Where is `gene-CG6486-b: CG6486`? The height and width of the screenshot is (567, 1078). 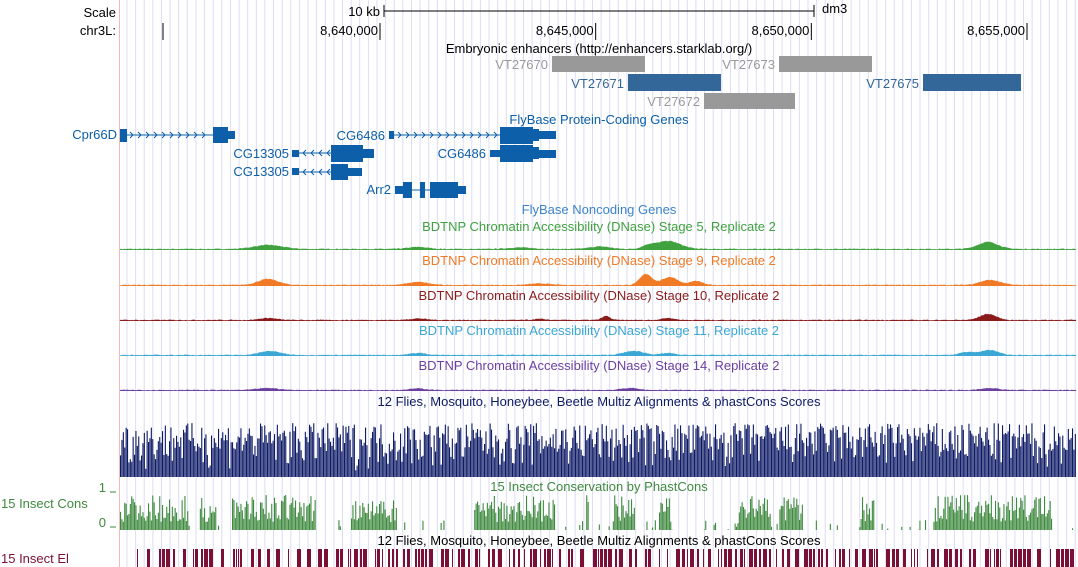 gene-CG6486-b: CG6486 is located at coordinates (497, 153).